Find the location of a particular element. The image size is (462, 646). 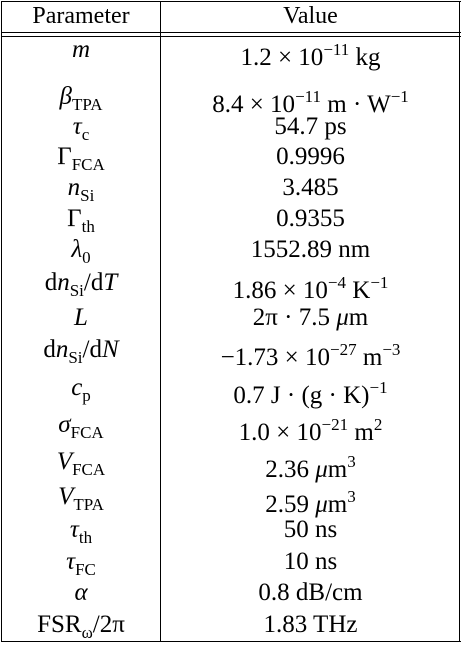

text-run: 54.7 ps is located at coordinates (310, 126).